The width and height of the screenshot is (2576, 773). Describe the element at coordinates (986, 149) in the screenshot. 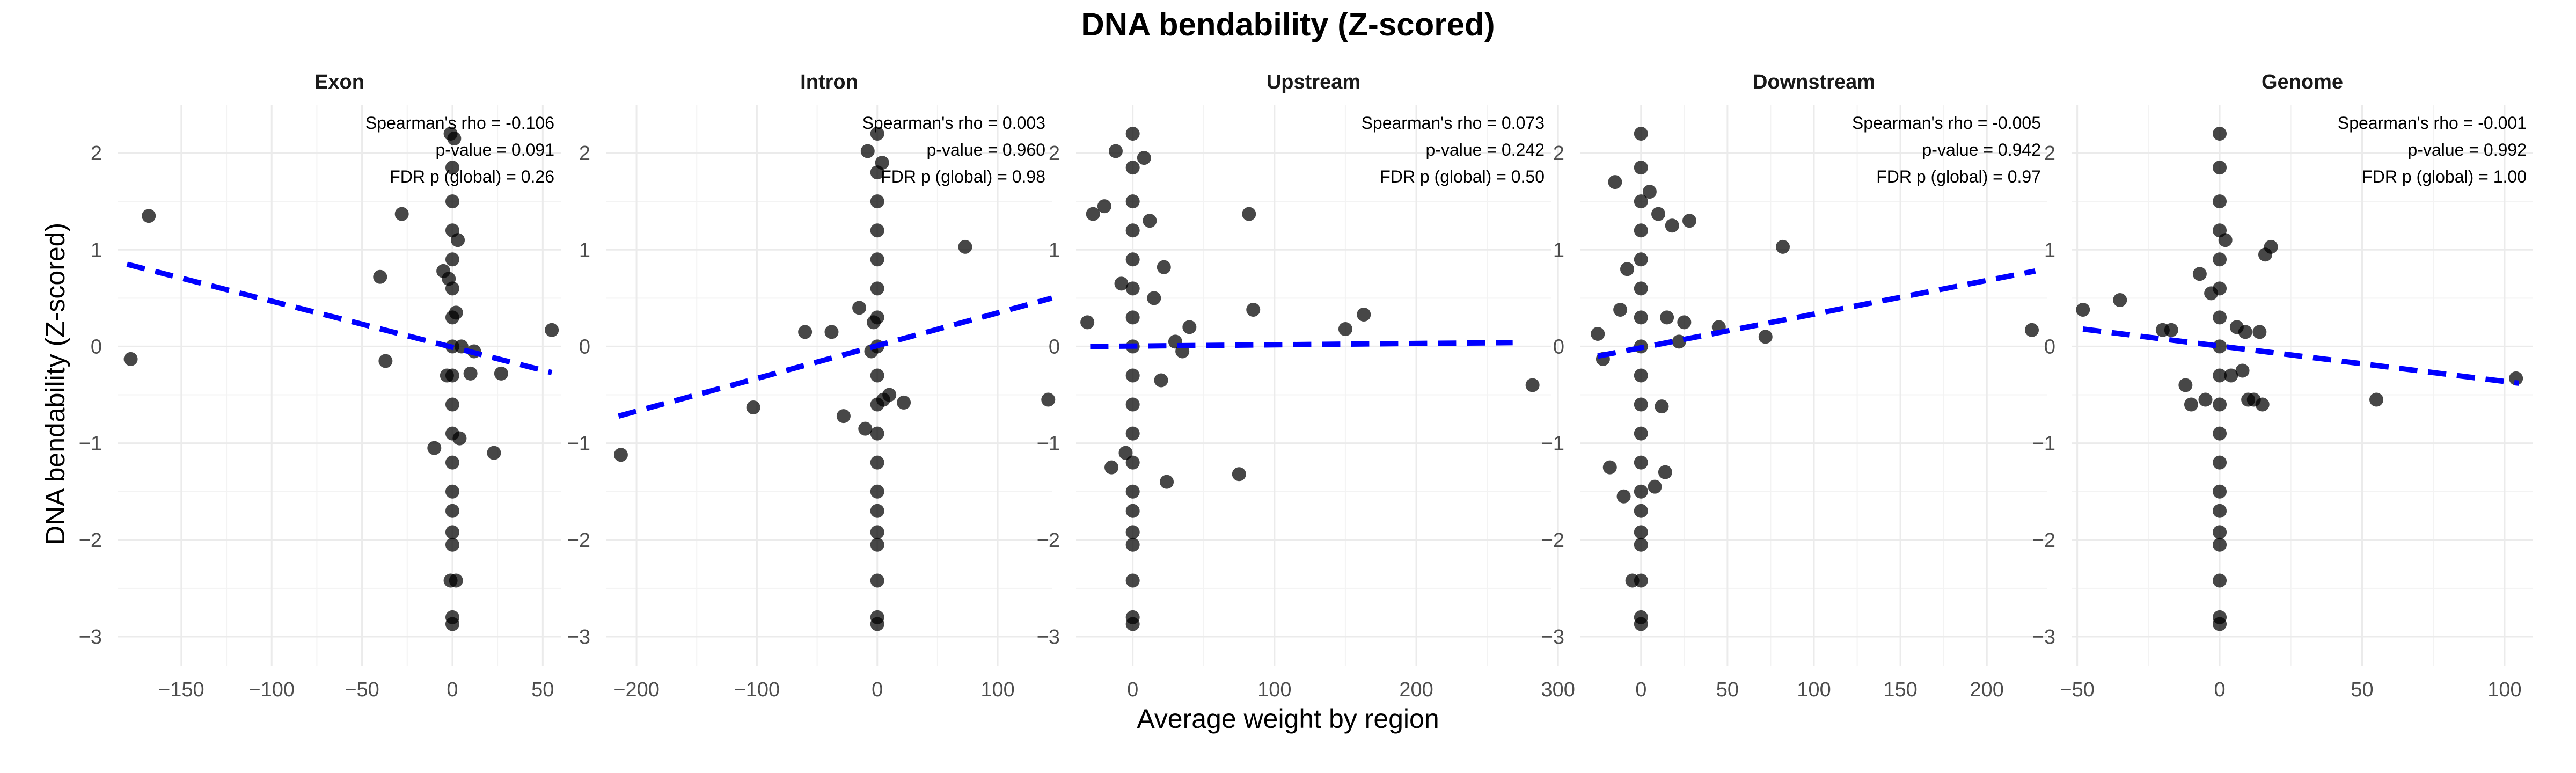

I see `stats-annotation: p-value = 0.960` at that location.